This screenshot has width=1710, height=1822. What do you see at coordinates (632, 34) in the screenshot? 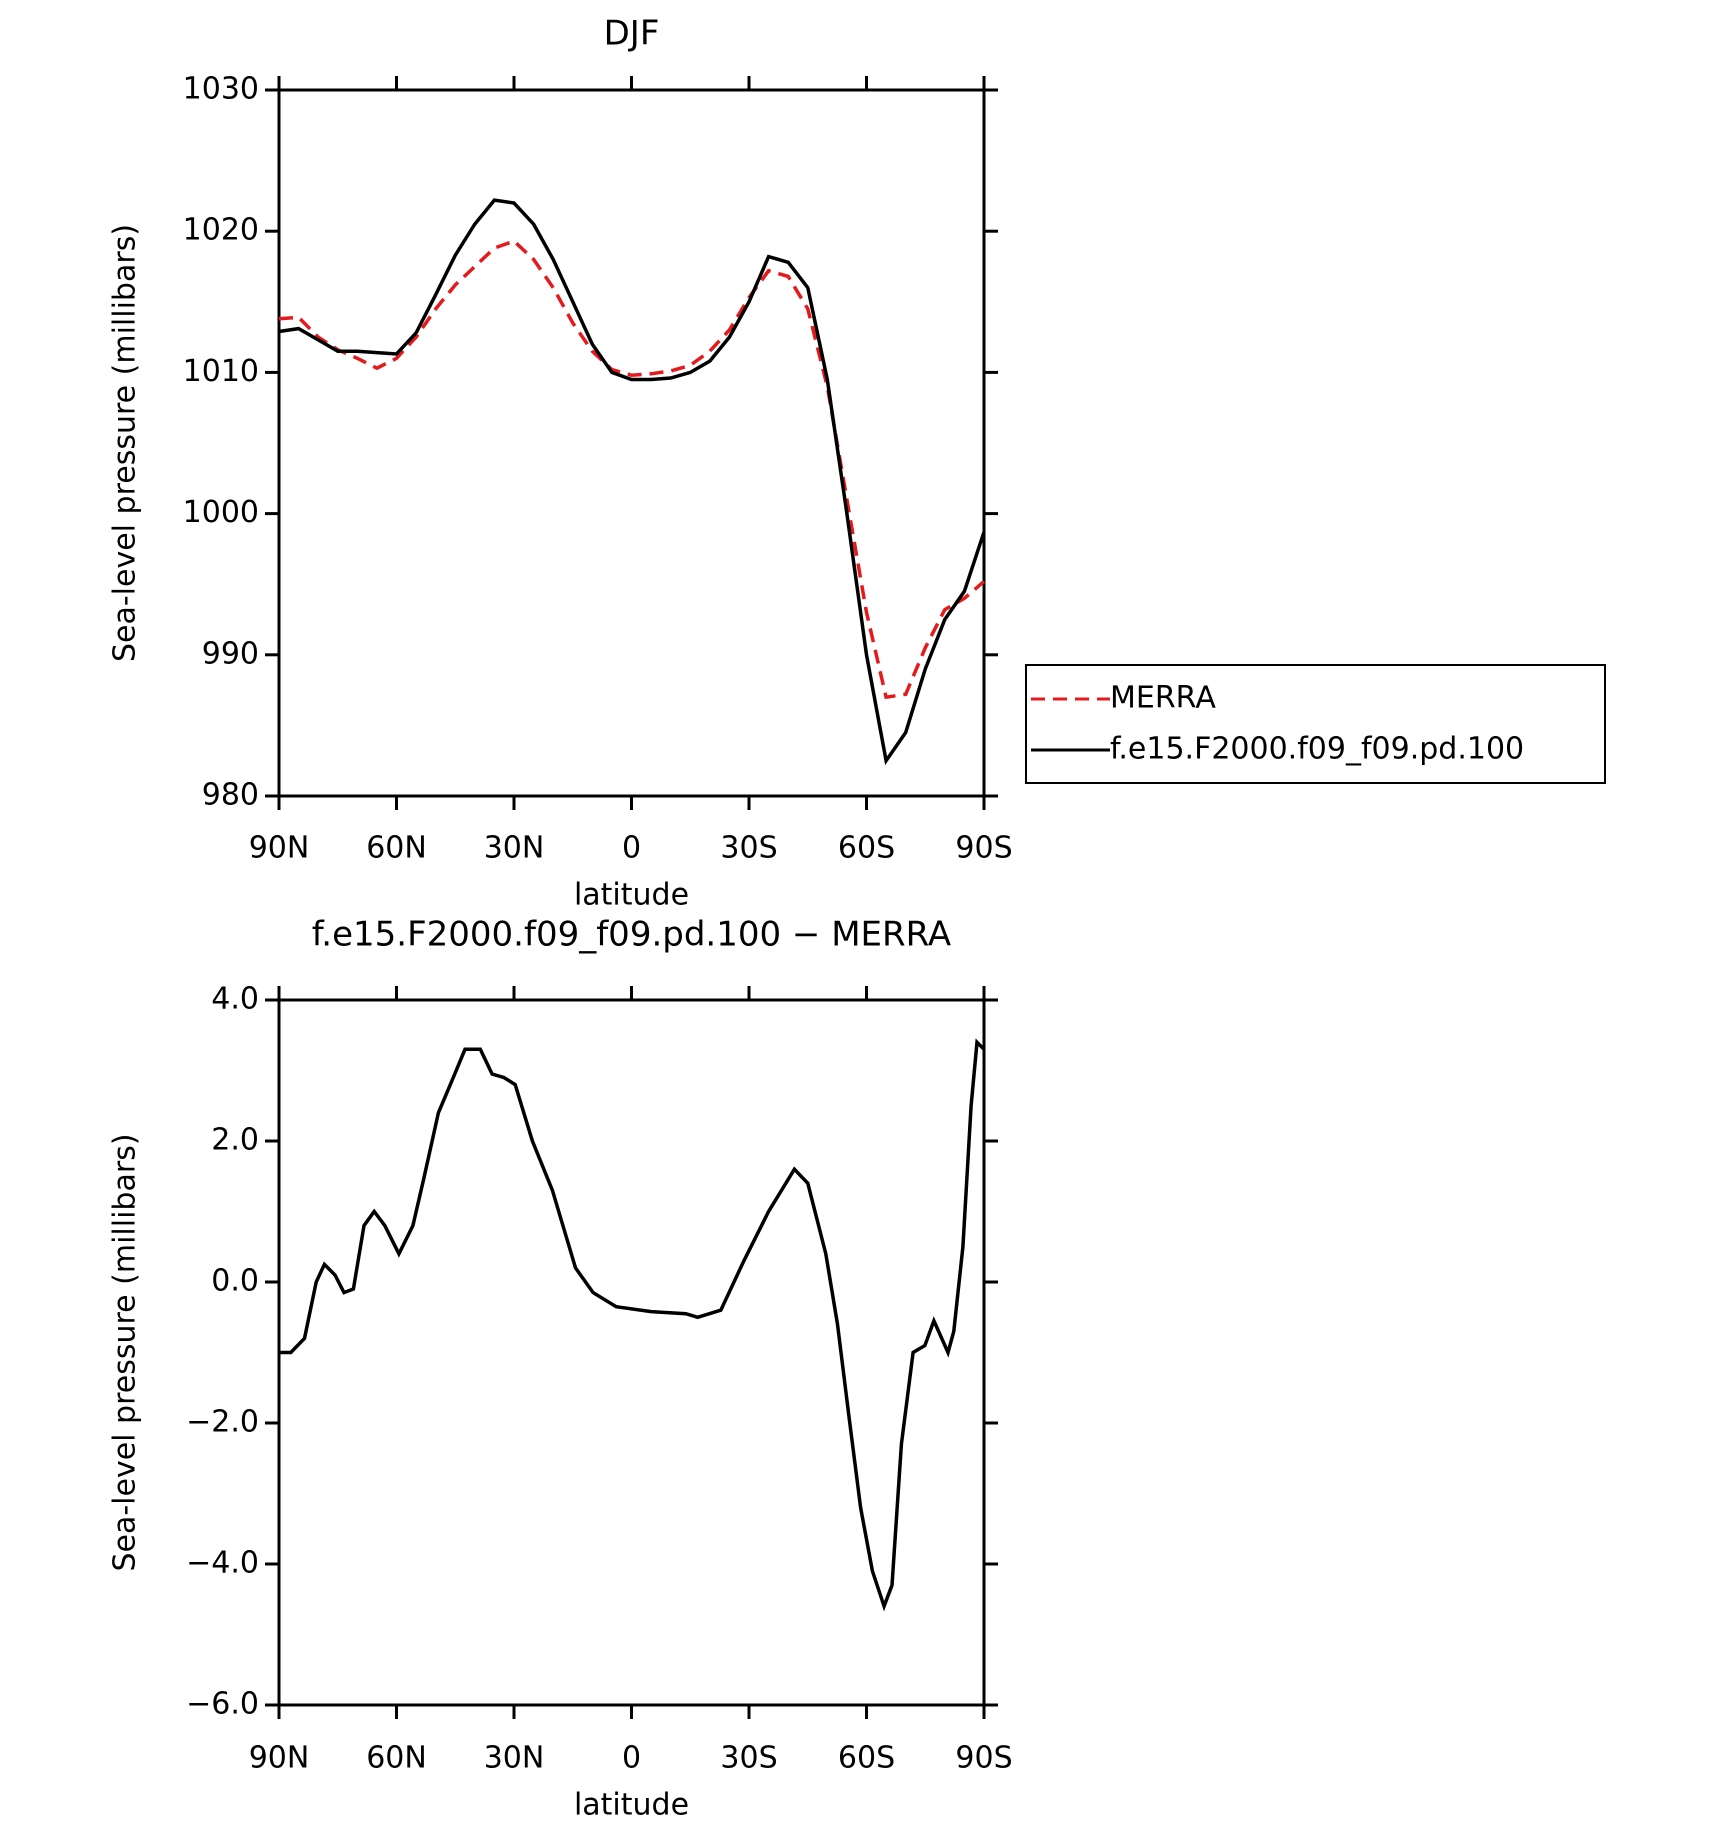
I see `chart-title: DJF` at bounding box center [632, 34].